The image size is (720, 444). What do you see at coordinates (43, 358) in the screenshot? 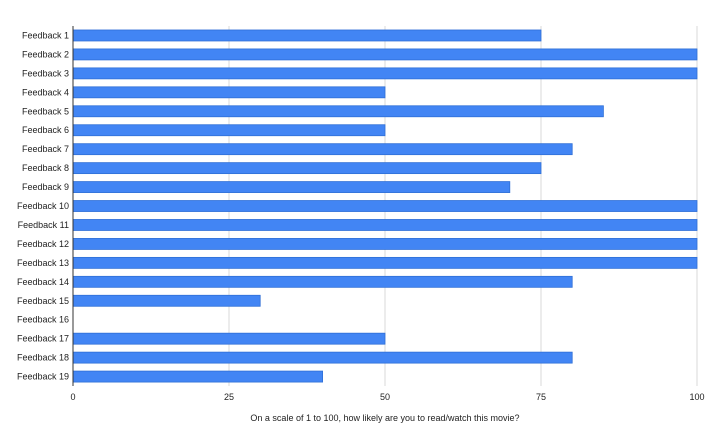
I see `category-label-18: Feedback 18` at bounding box center [43, 358].